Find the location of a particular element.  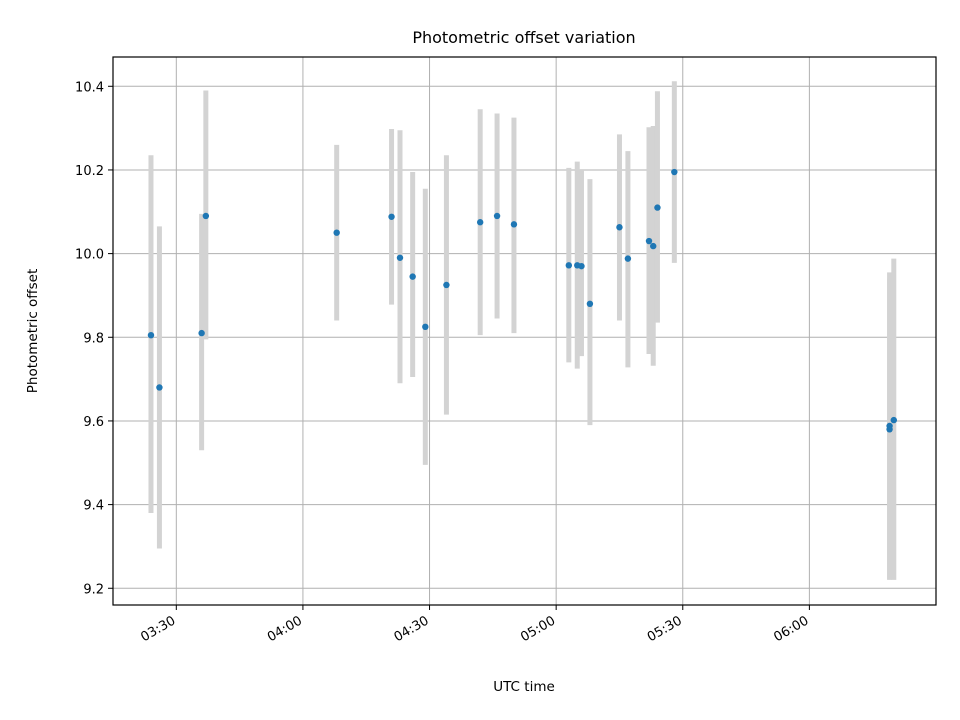

y-axis-label: Photometric offset is located at coordinates (33, 331).